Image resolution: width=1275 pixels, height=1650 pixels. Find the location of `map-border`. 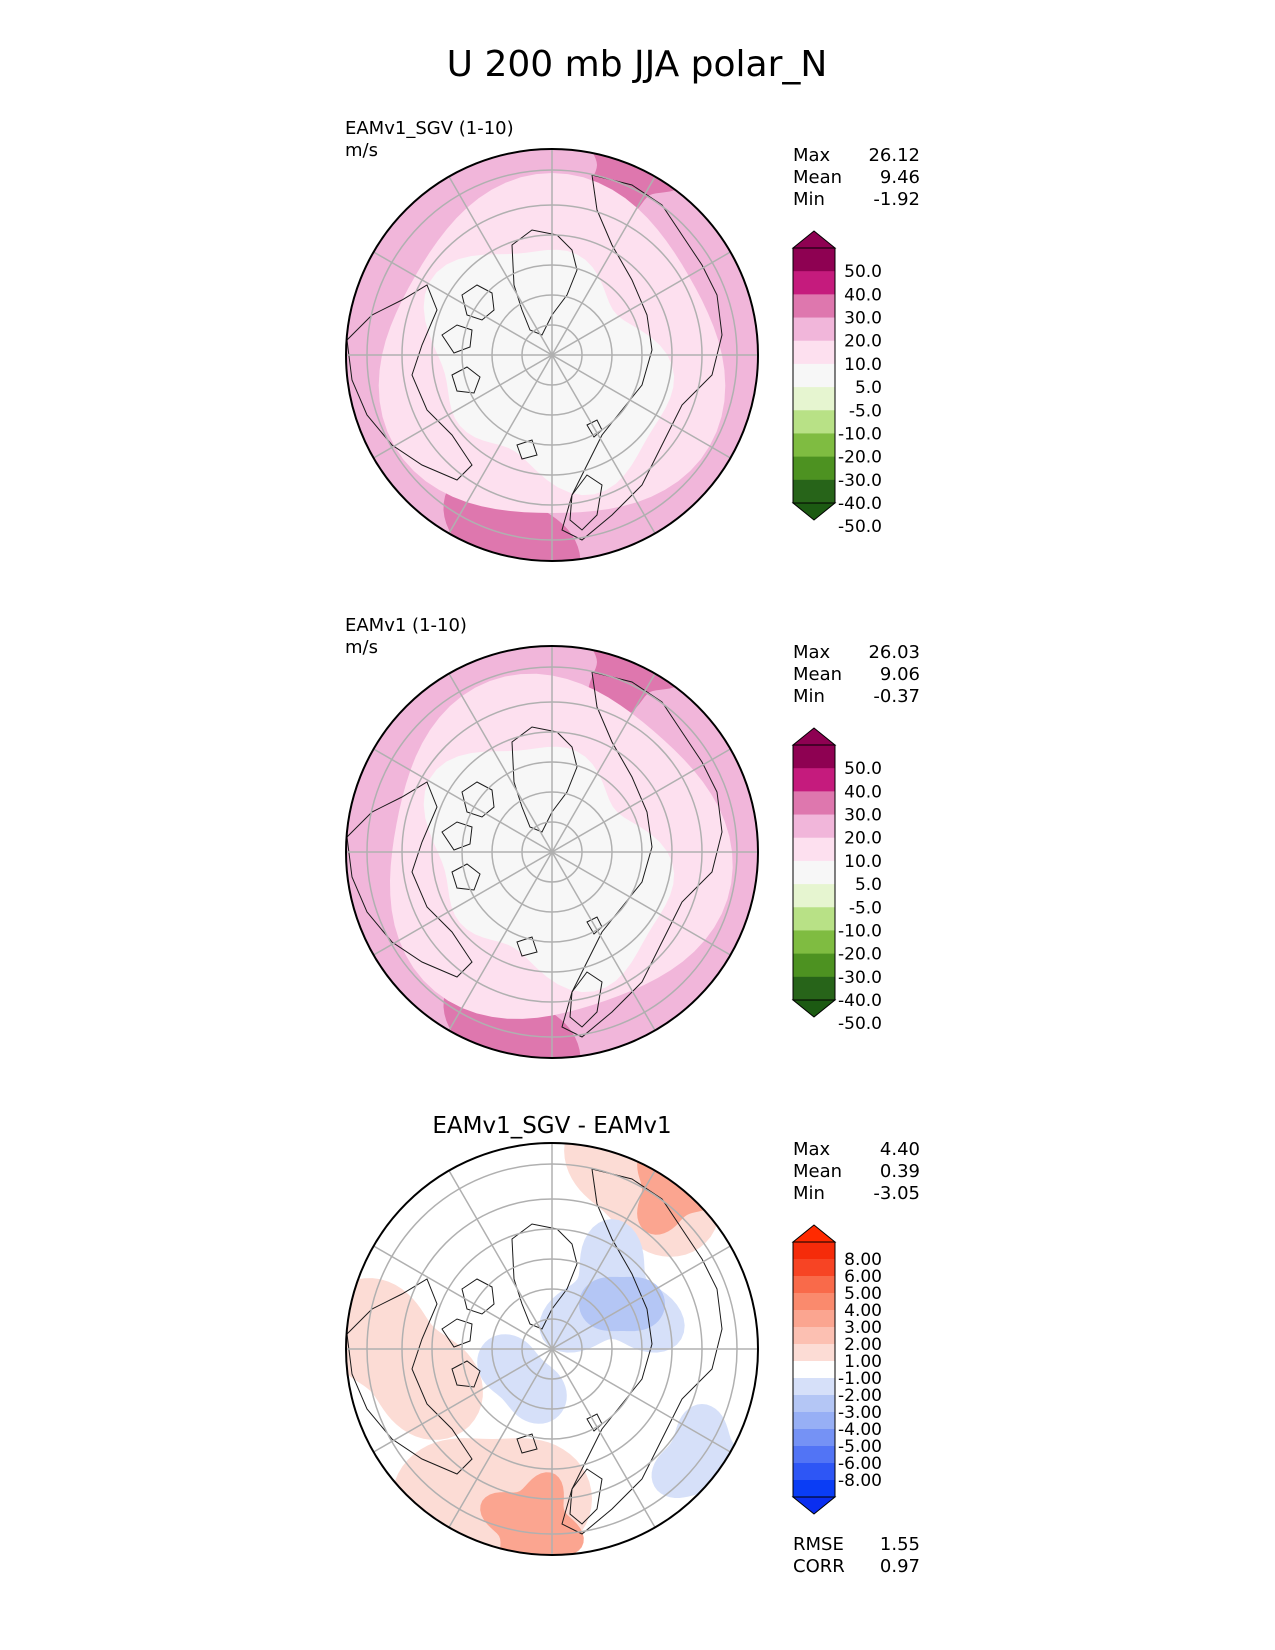

map-border is located at coordinates (552, 355).